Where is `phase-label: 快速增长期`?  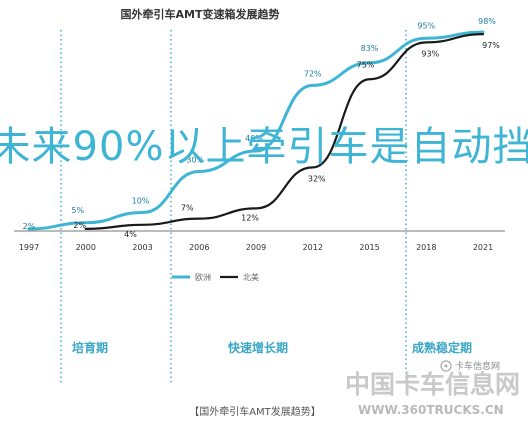 phase-label: 快速增长期 is located at coordinates (258, 347).